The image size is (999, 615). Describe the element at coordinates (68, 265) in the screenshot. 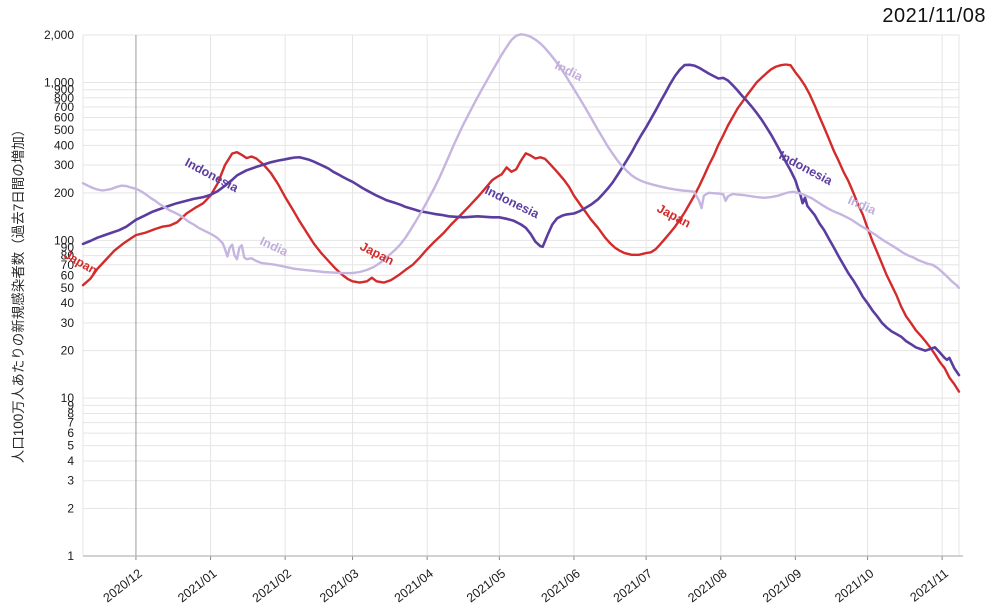

I see `y-tick-label: 70` at that location.